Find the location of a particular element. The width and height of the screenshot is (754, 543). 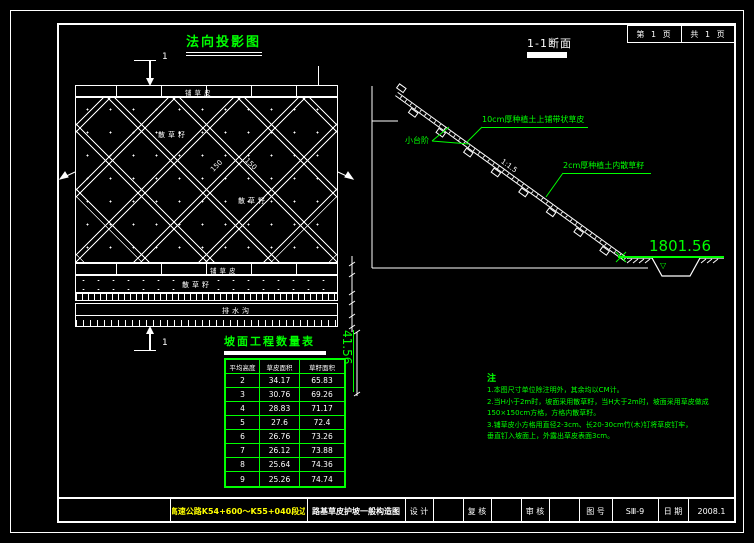

cell: 8 is located at coordinates (243, 464).